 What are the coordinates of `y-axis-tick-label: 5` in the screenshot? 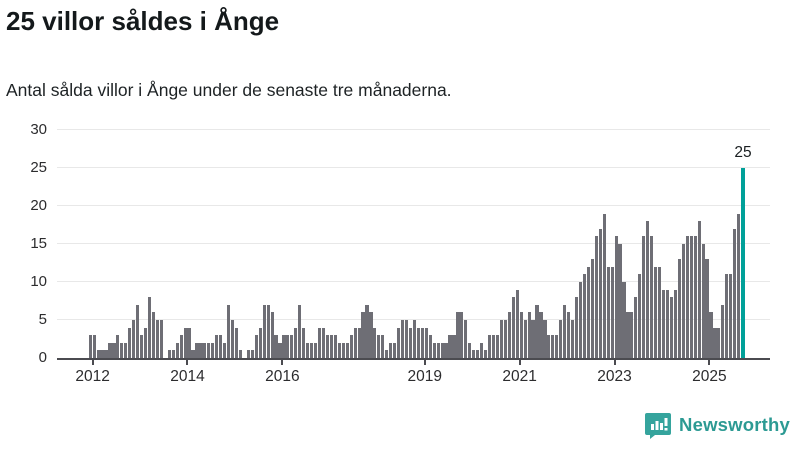 It's located at (42, 319).